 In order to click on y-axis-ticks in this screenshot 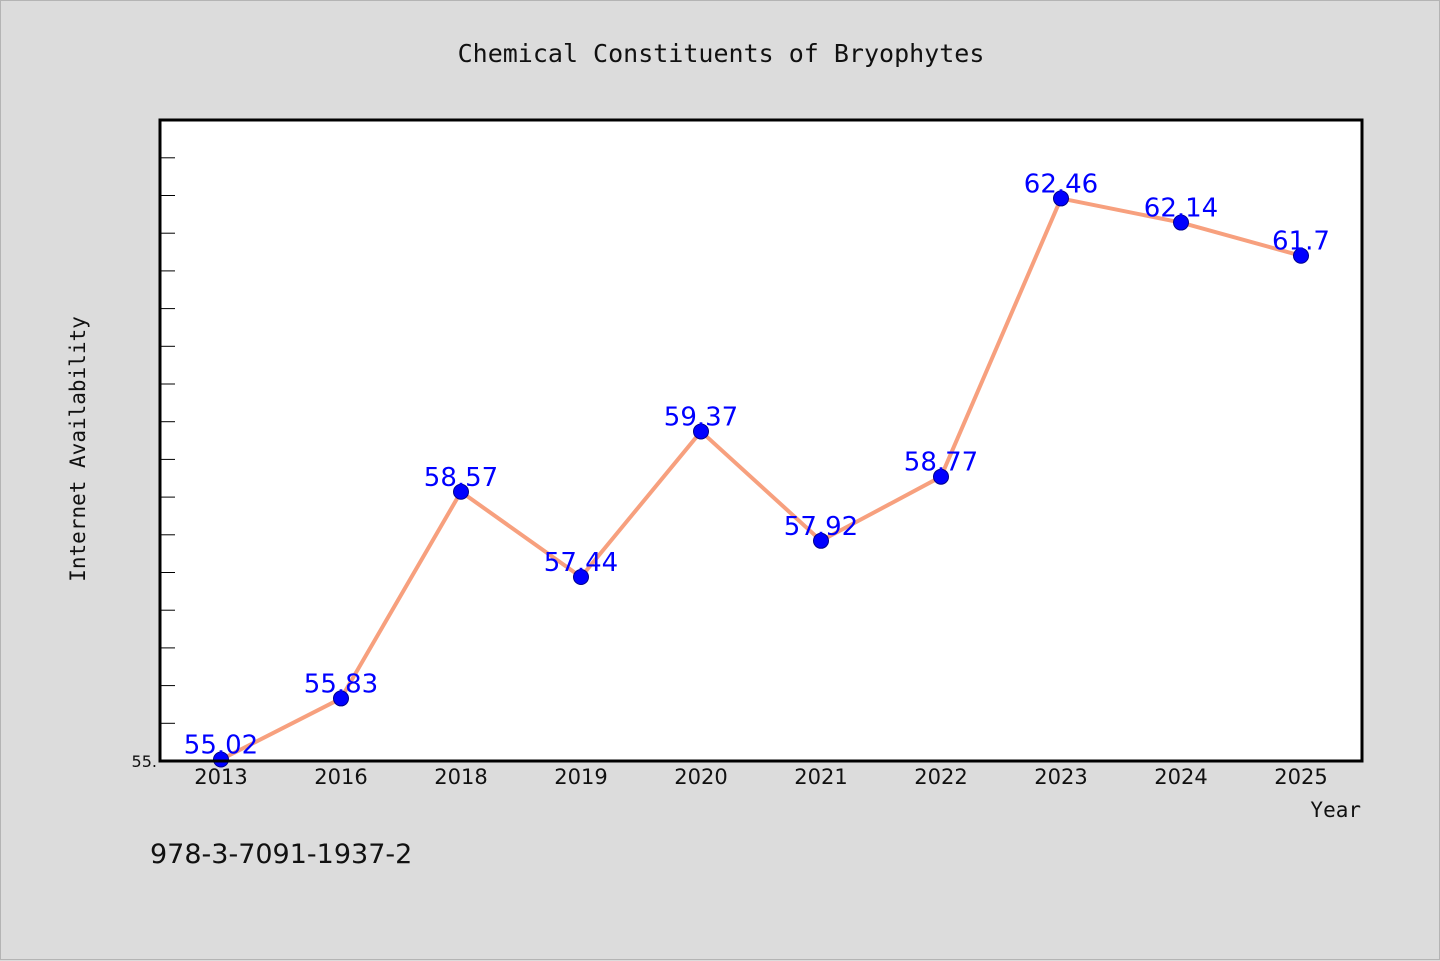, I will do `click(167, 440)`.